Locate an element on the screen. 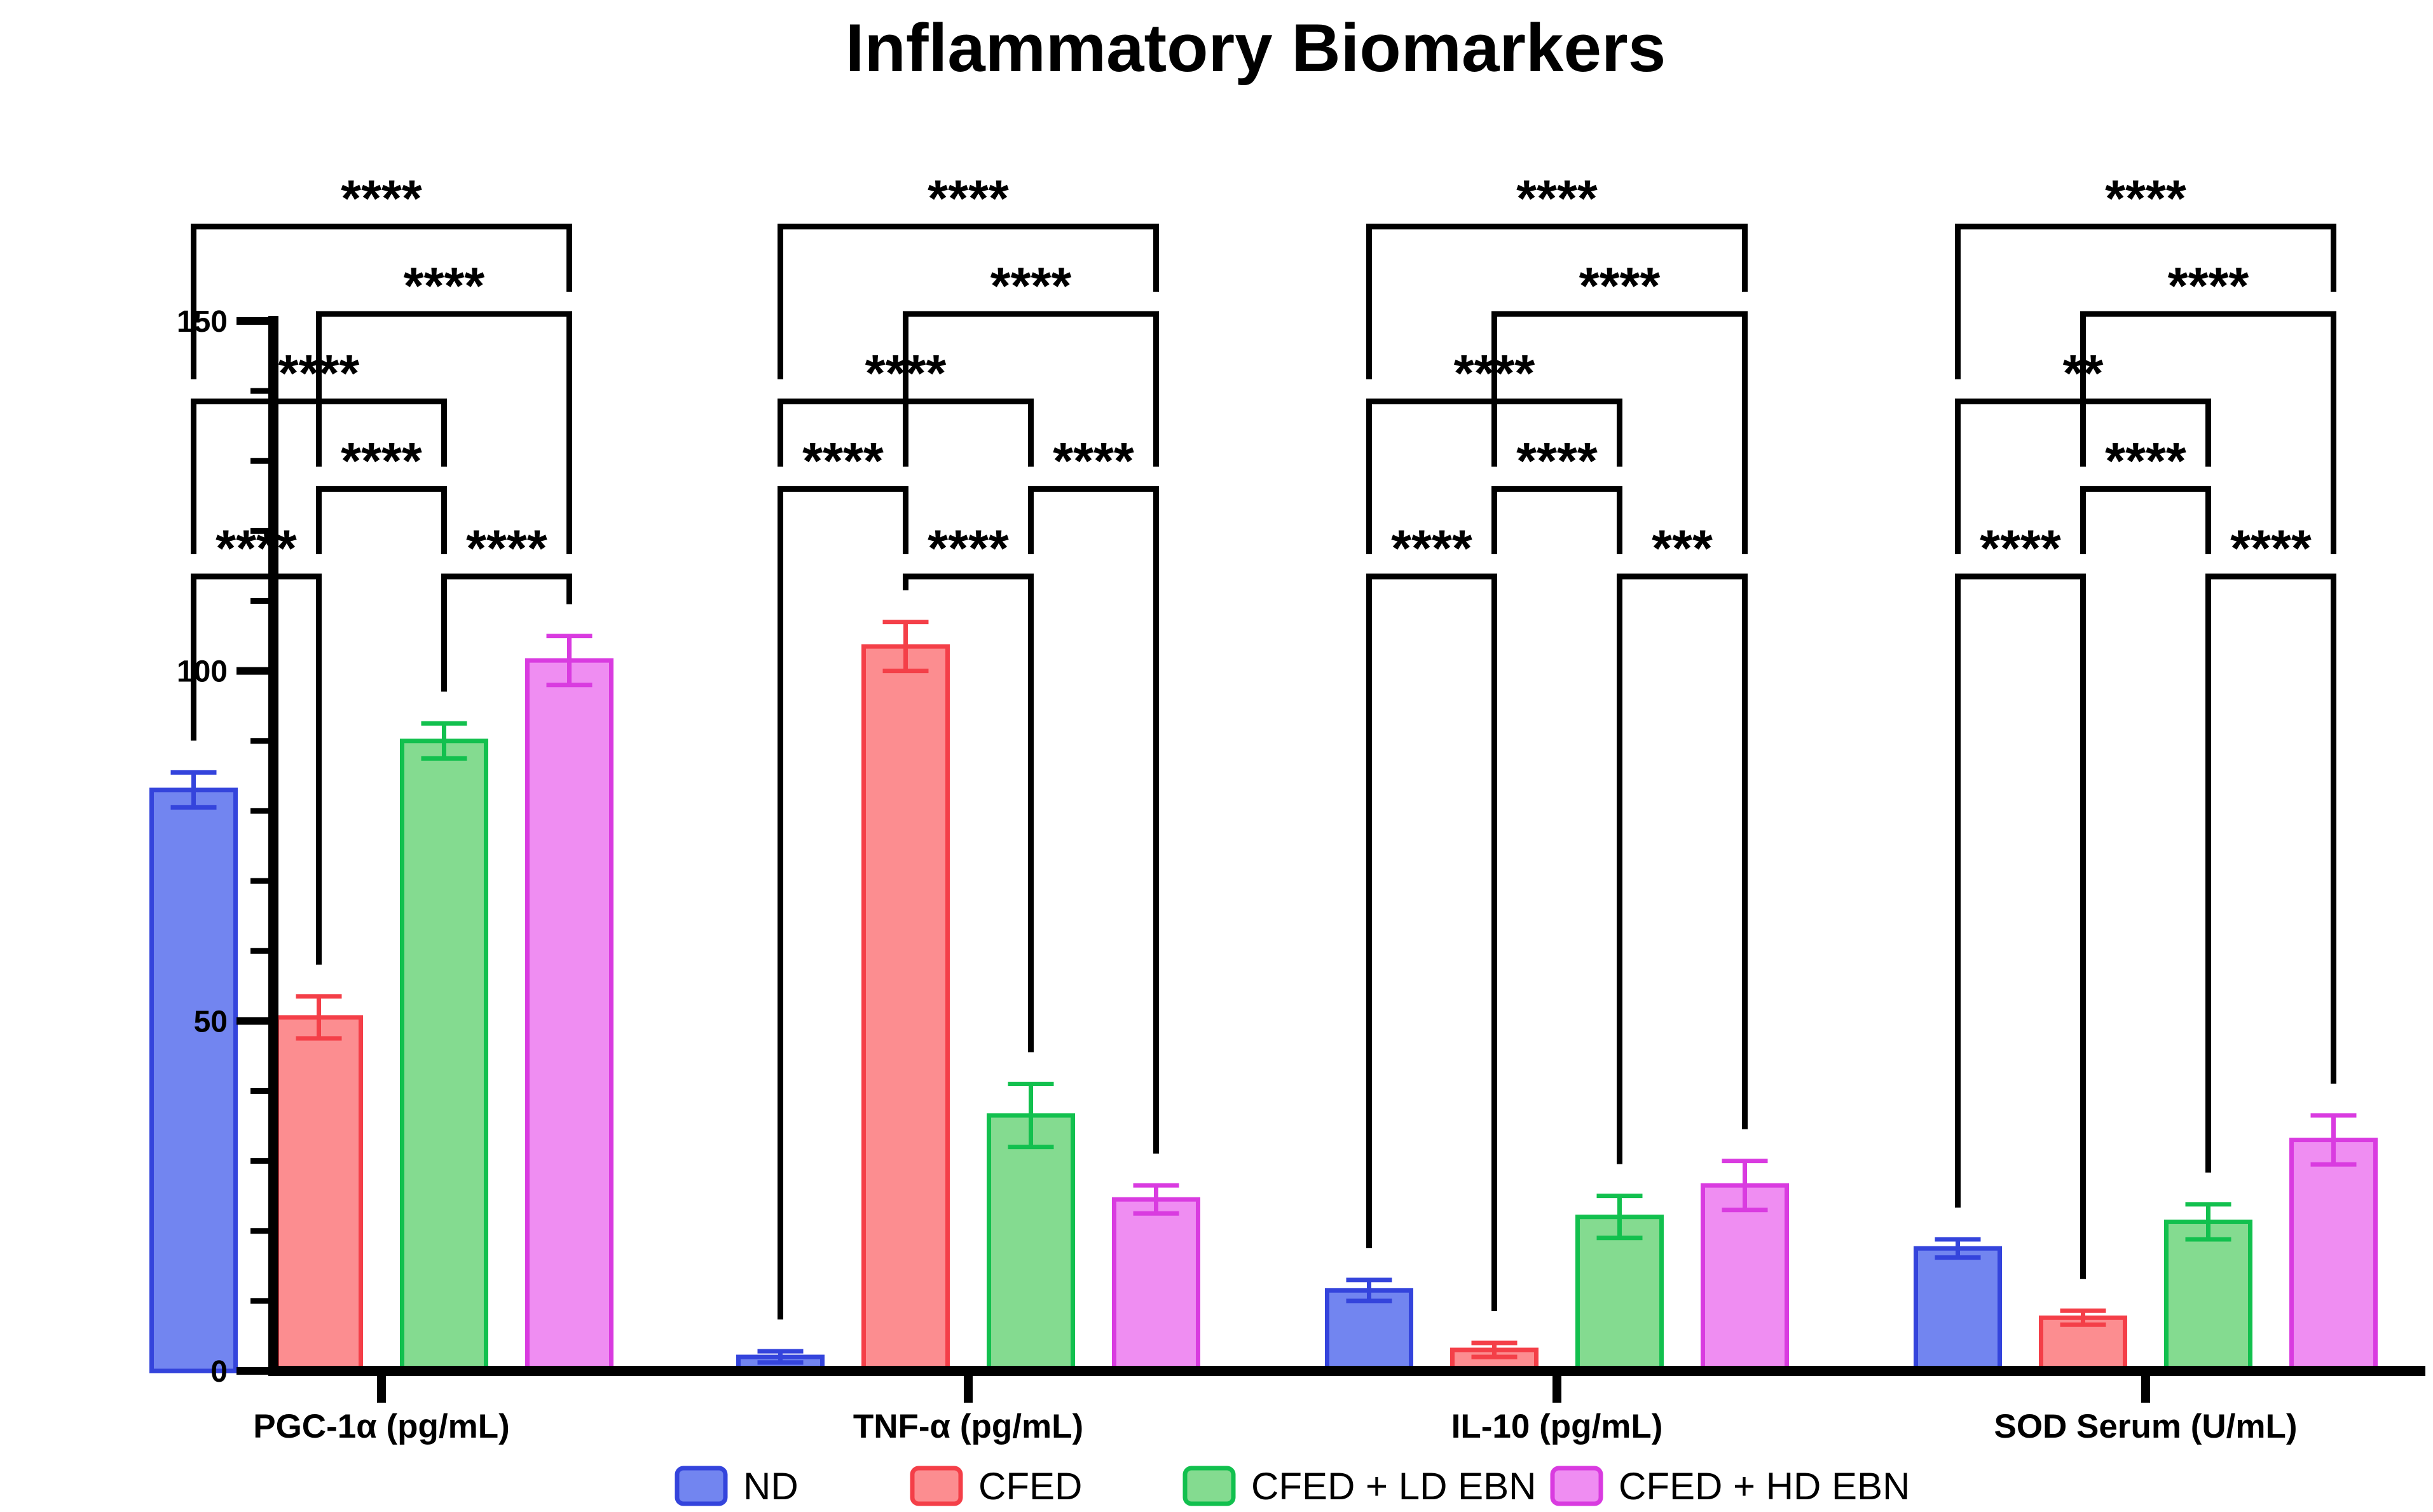  bar-cfed-hd-ebn-g3 is located at coordinates (1745, 1278).